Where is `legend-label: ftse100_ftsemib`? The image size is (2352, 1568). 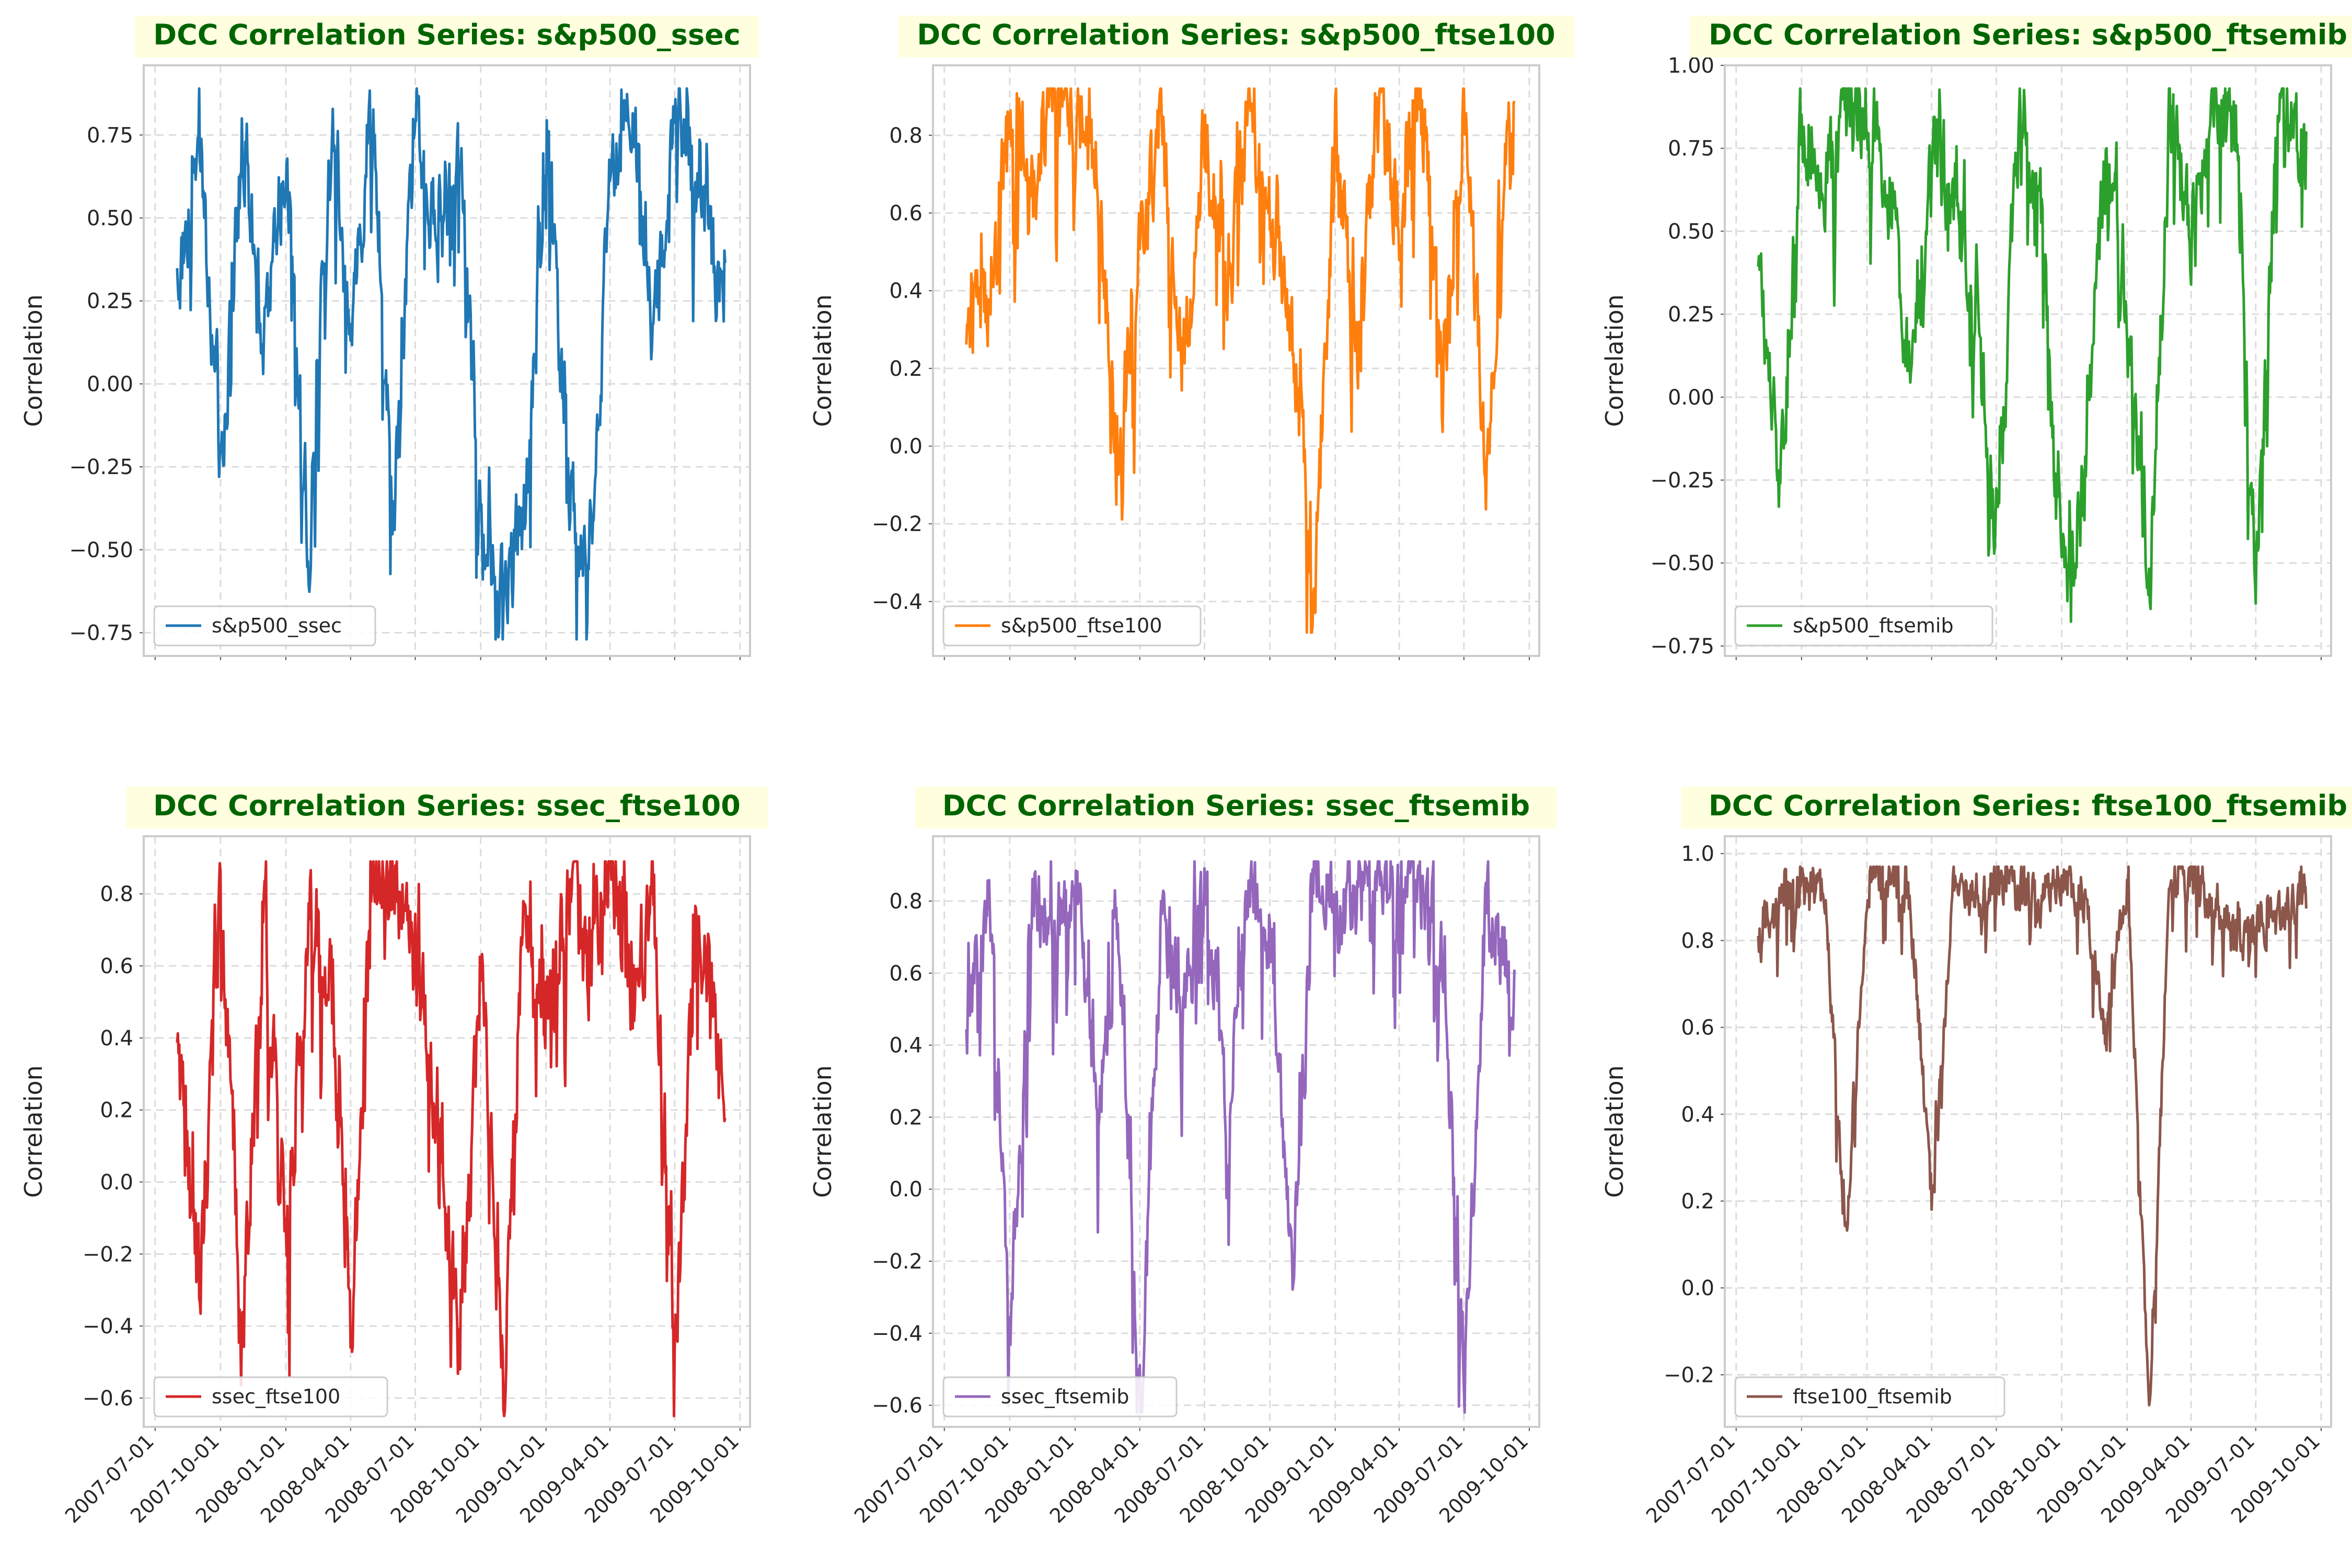 legend-label: ftse100_ftsemib is located at coordinates (1872, 1396).